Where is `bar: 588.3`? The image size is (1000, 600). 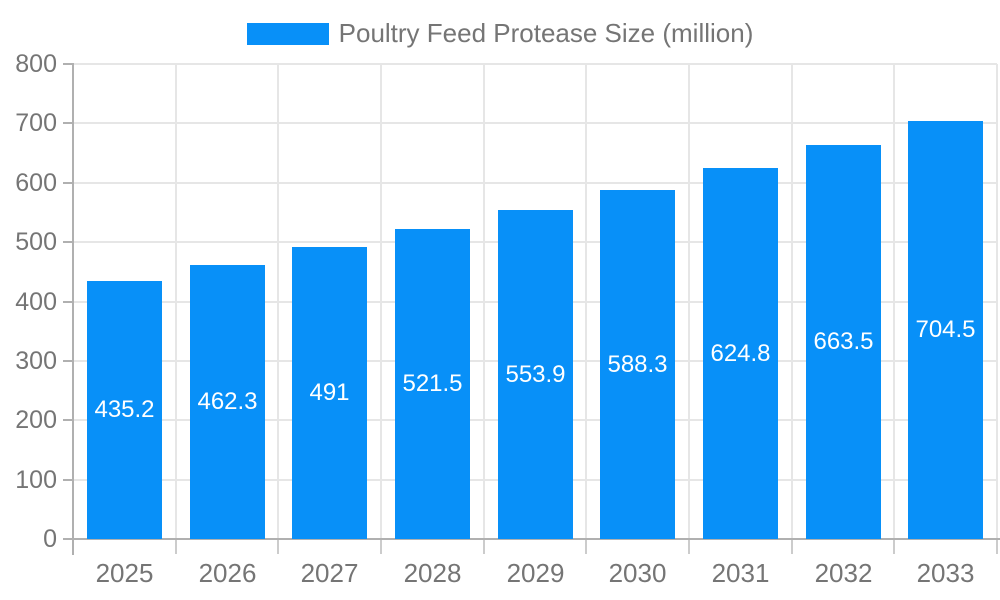 bar: 588.3 is located at coordinates (637, 364).